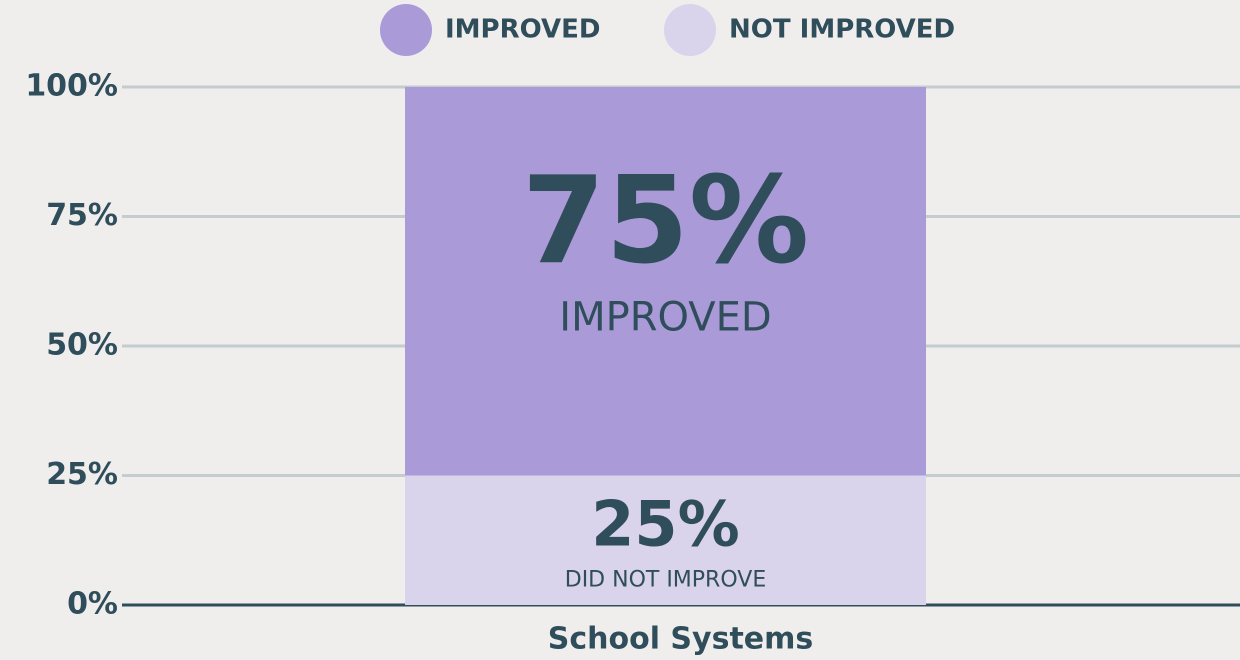 The height and width of the screenshot is (660, 1240). I want to click on y-tick-label: 100%, so click(71, 86).